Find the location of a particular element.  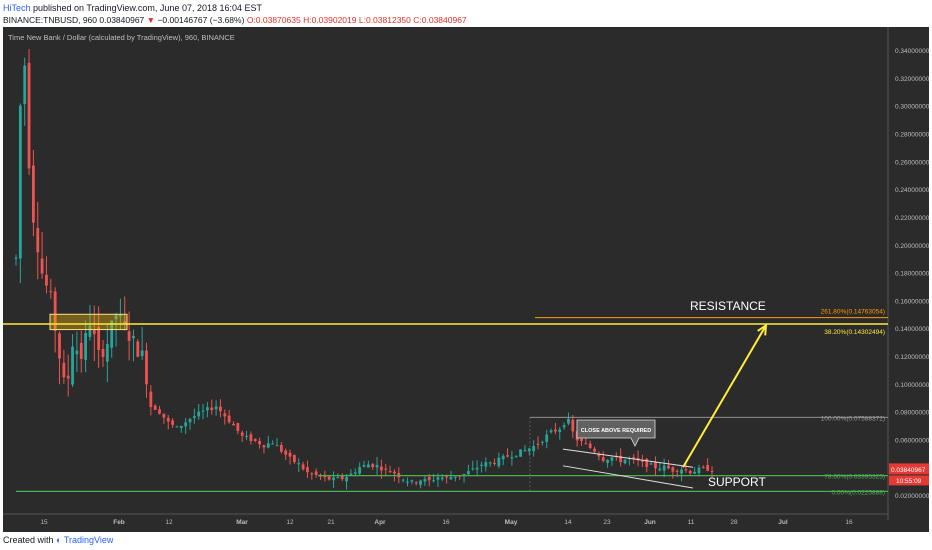

fib-label: 261.80%(0.14763054) is located at coordinates (853, 312).